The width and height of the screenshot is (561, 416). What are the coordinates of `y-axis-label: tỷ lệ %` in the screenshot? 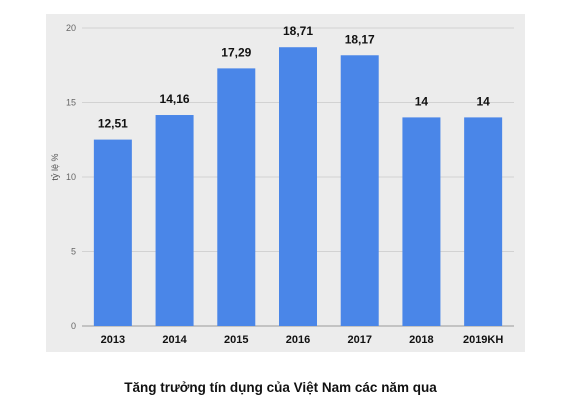 It's located at (55, 166).